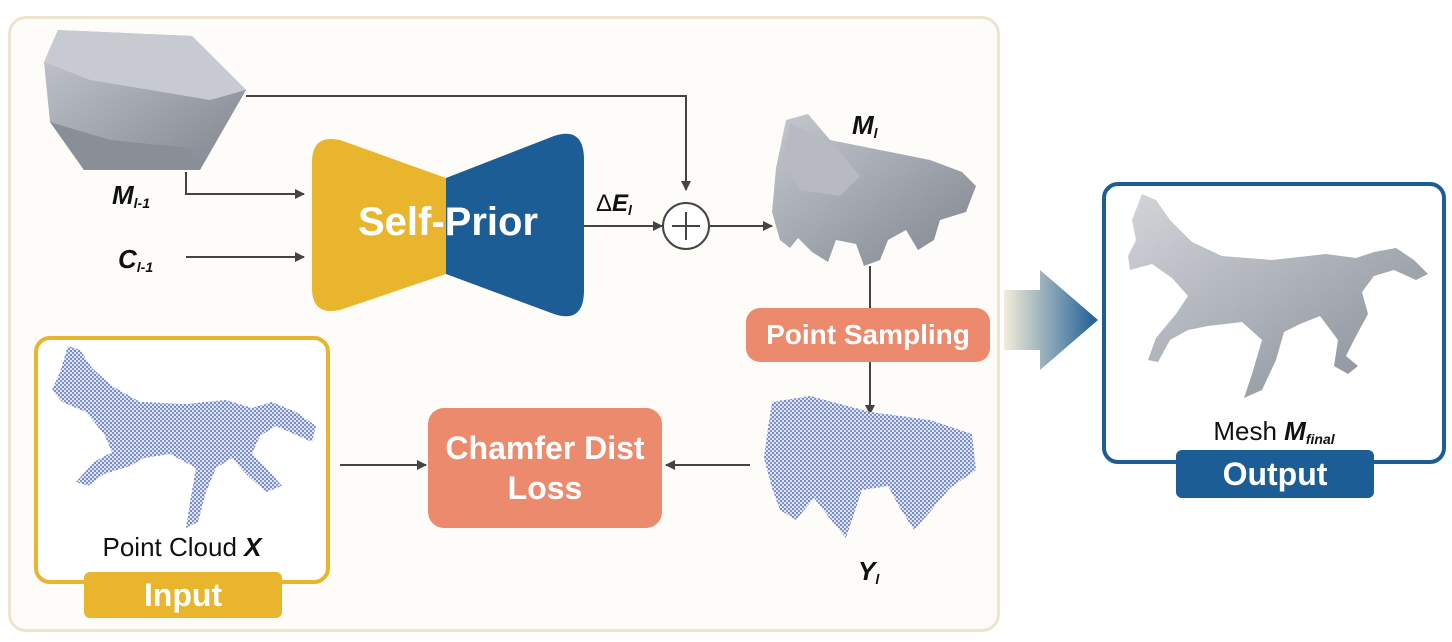 The image size is (1452, 642). I want to click on mesh-ml-shape, so click(874, 190).